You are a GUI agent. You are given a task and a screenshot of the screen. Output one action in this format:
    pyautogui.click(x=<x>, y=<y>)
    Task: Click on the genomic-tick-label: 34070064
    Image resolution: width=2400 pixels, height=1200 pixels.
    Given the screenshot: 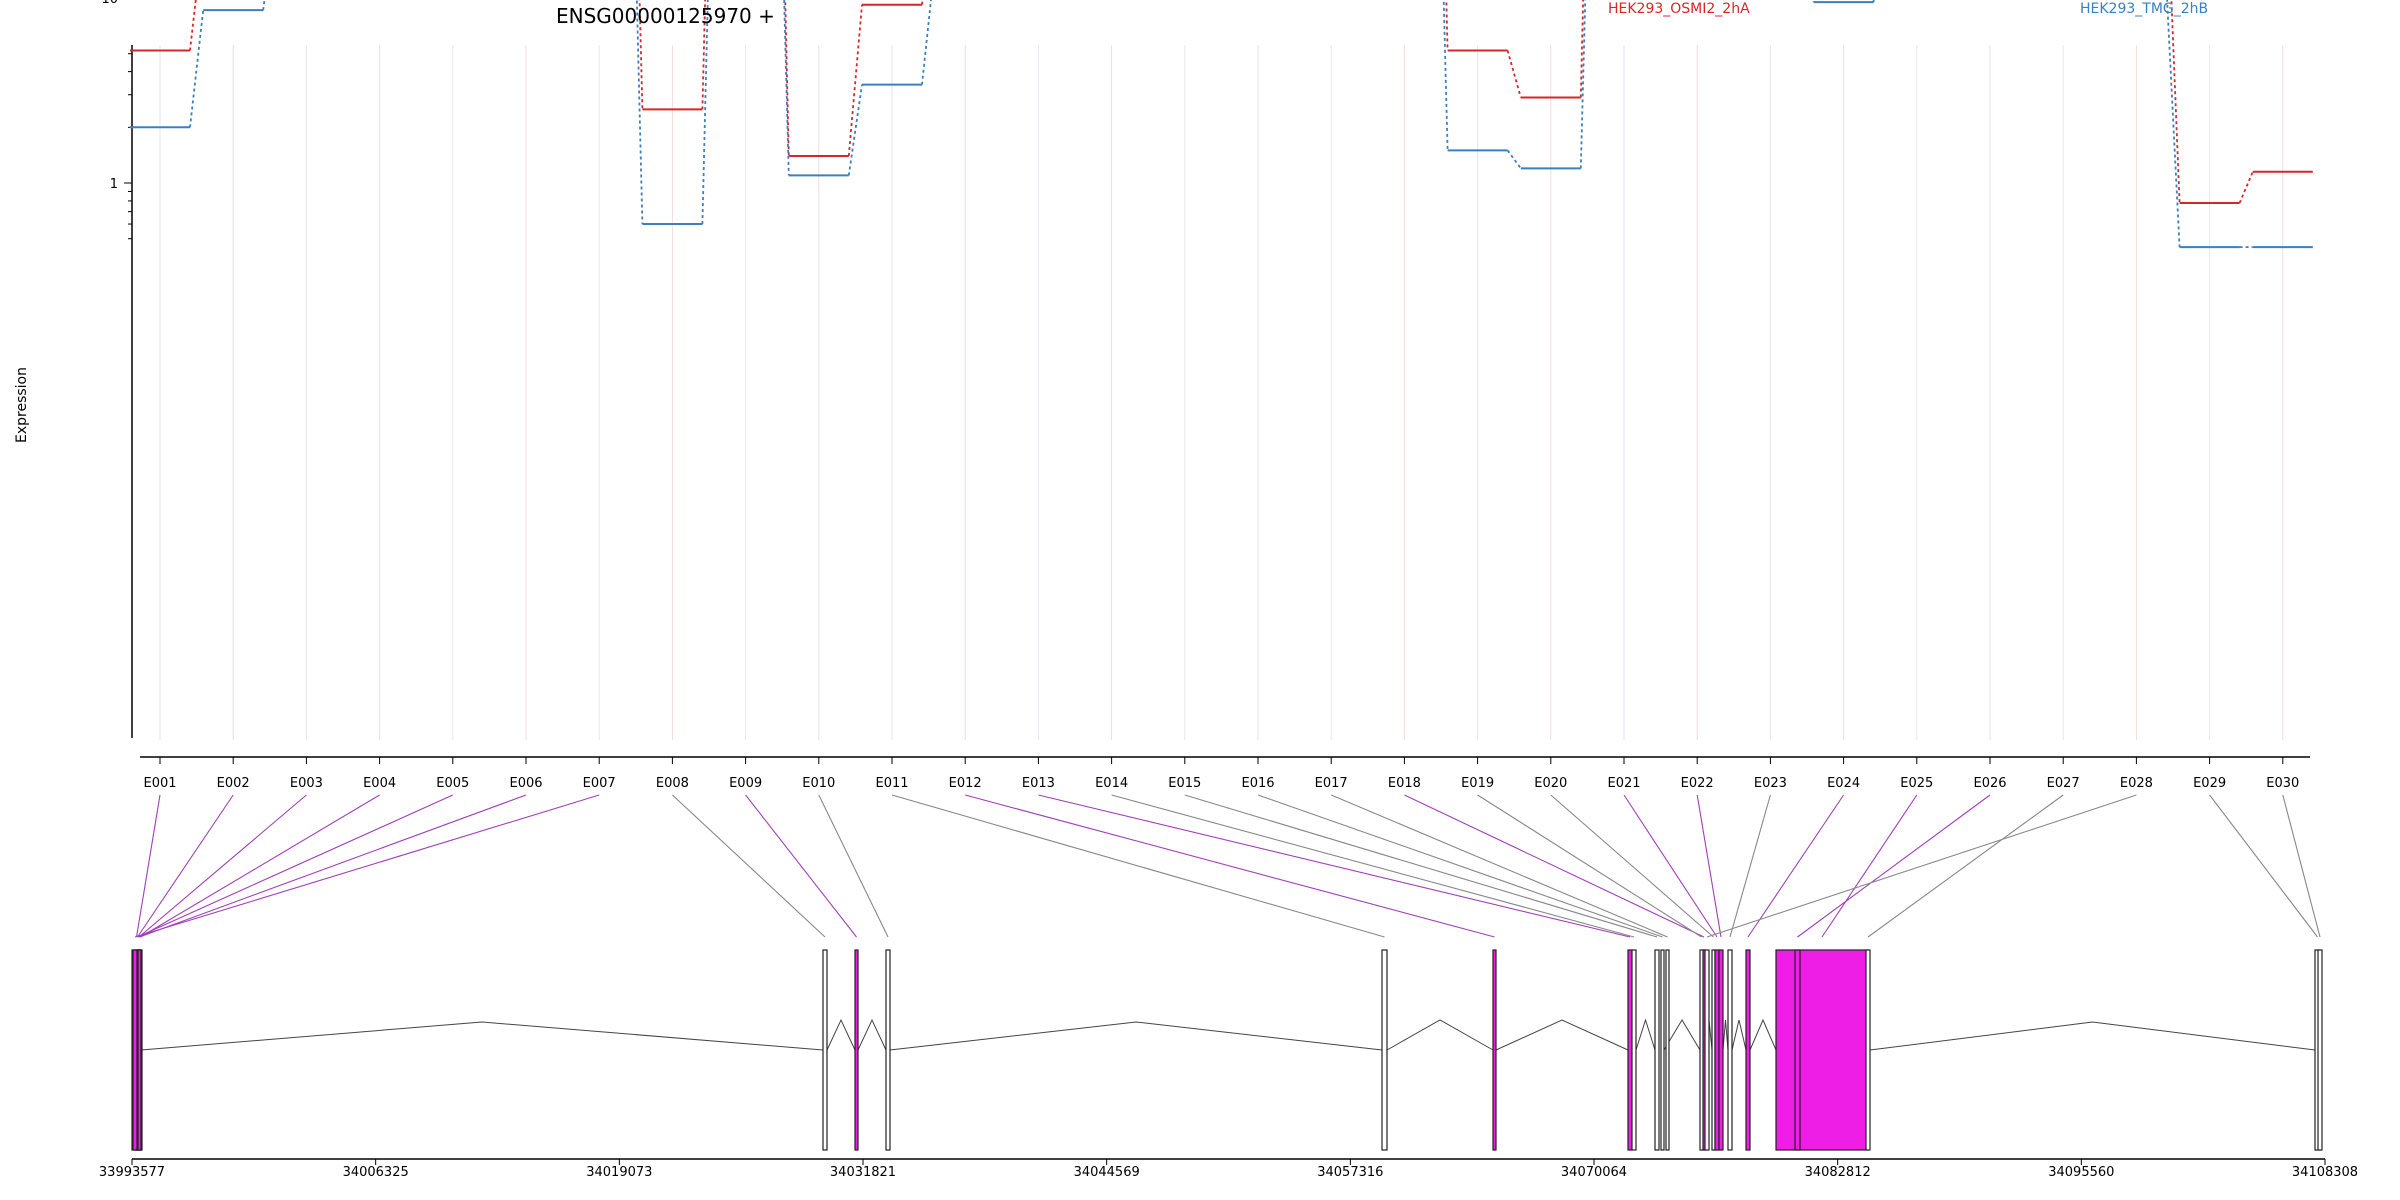 What is the action you would take?
    pyautogui.click(x=1594, y=1172)
    